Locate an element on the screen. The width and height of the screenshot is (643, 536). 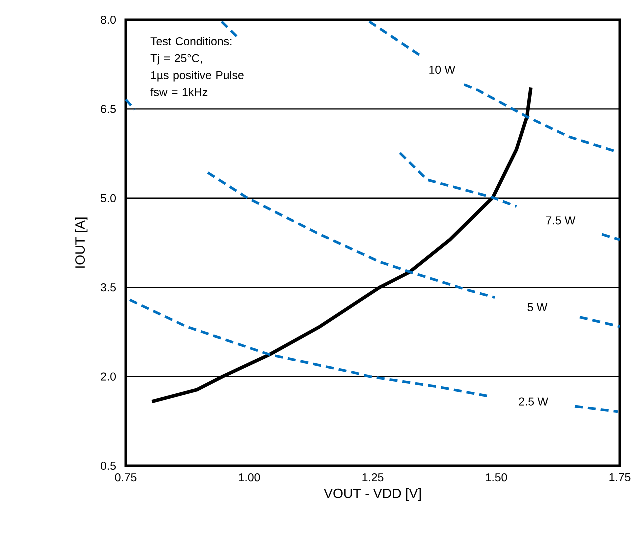
annotation: 1µs positive Pulse is located at coordinates (197, 76).